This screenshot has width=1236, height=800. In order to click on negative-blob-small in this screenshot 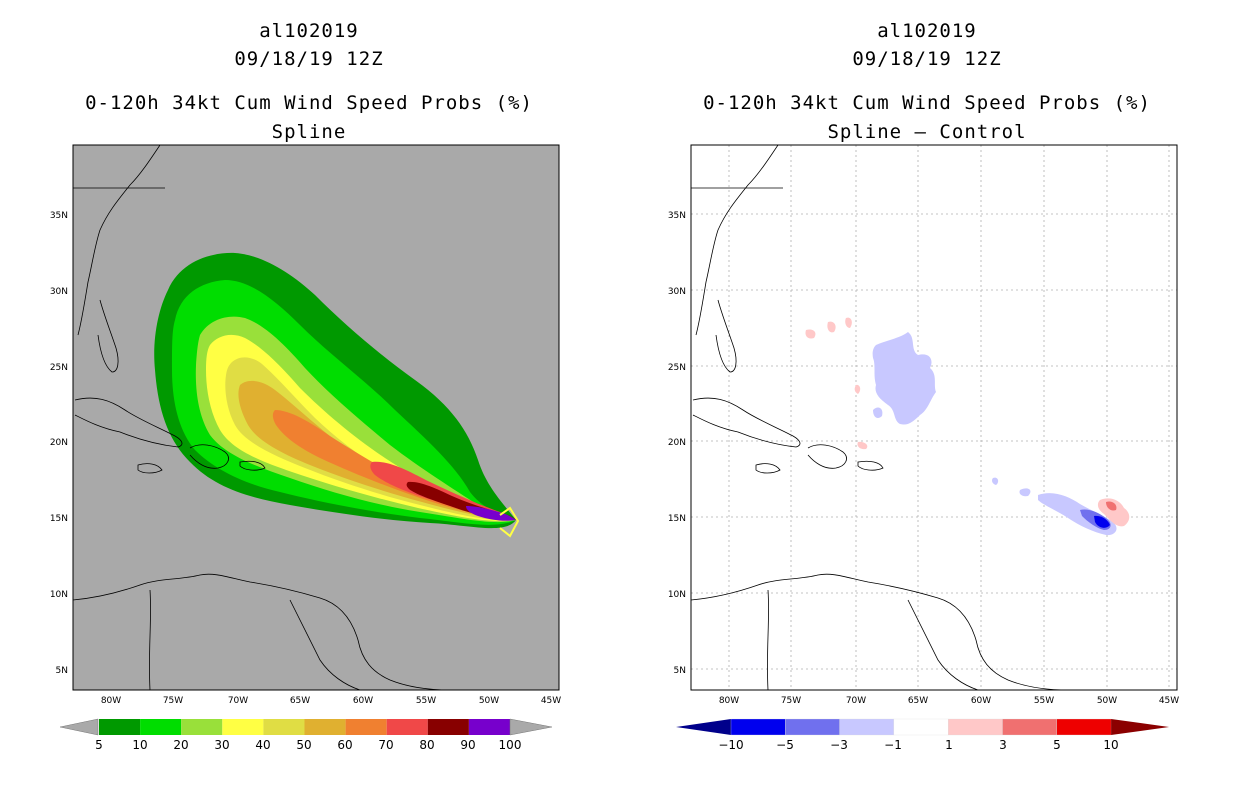, I will do `click(878, 412)`.